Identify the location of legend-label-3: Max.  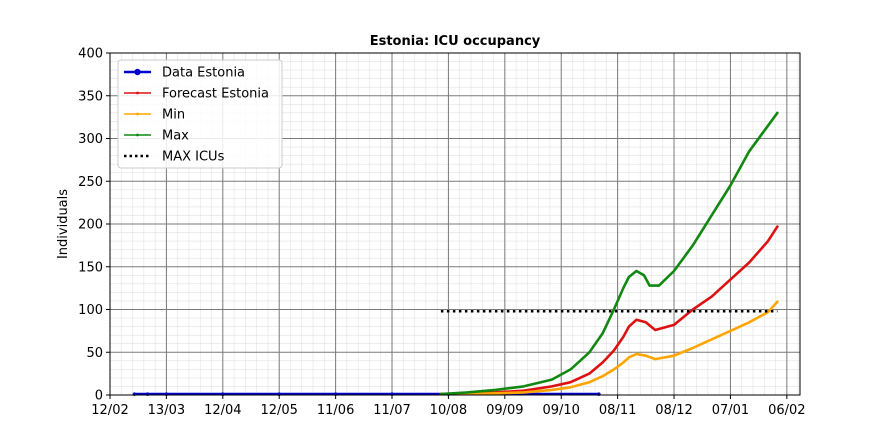
(175, 136).